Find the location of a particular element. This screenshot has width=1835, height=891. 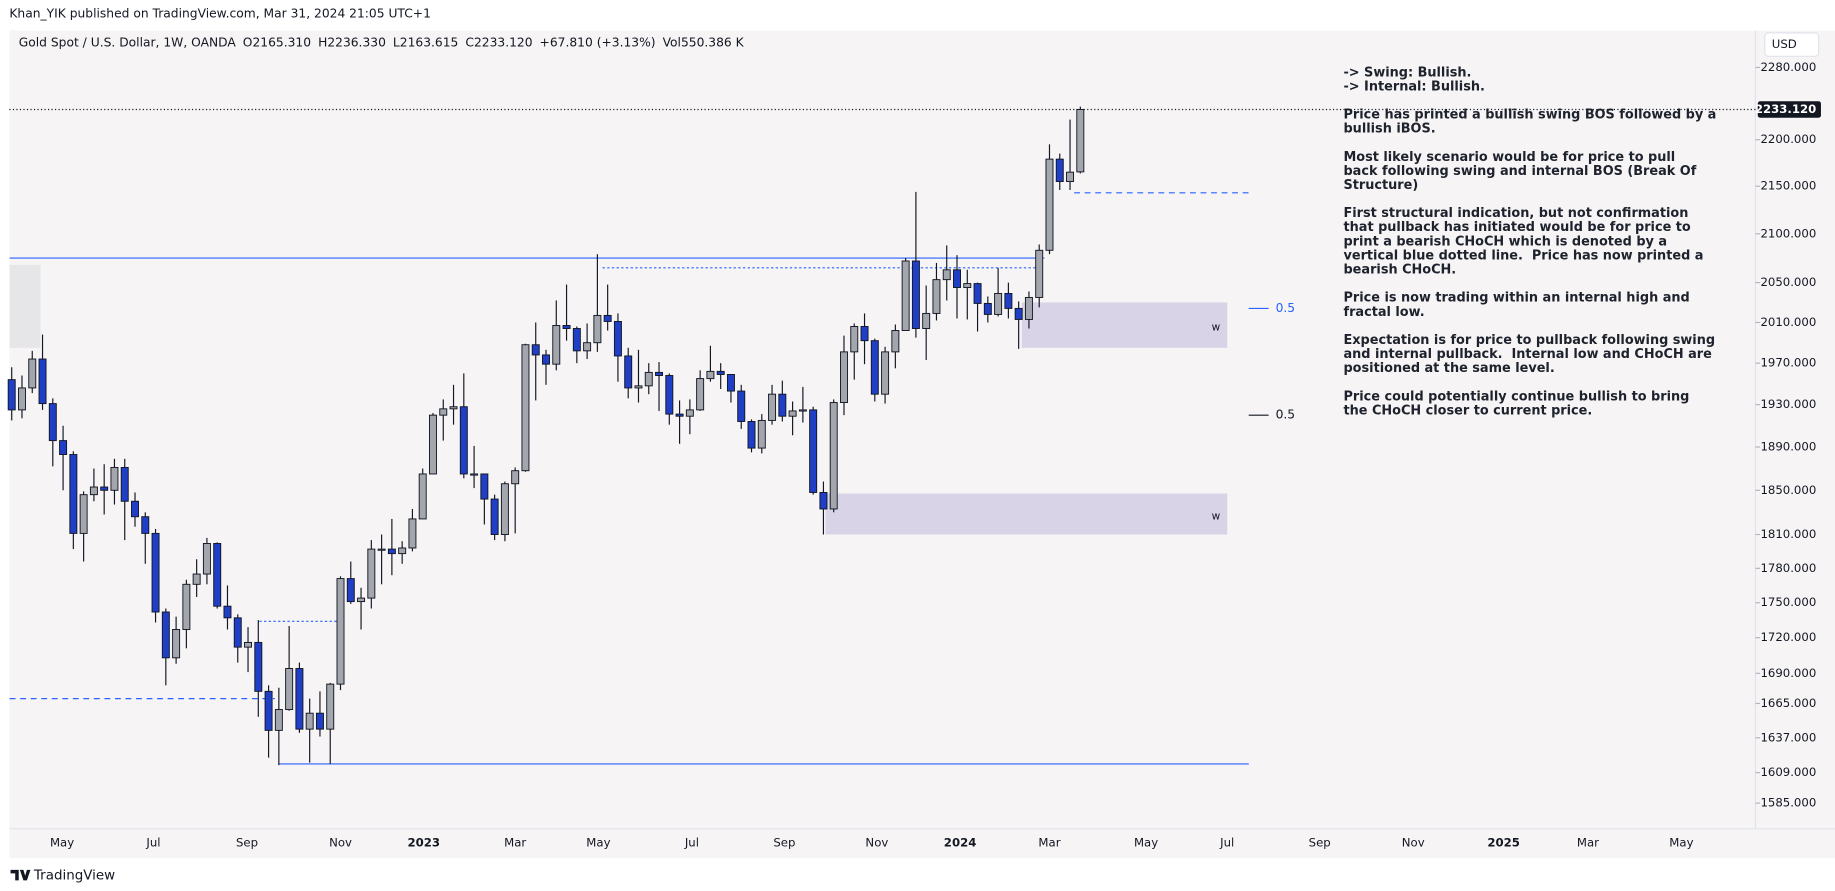

zone is located at coordinates (1026, 514).